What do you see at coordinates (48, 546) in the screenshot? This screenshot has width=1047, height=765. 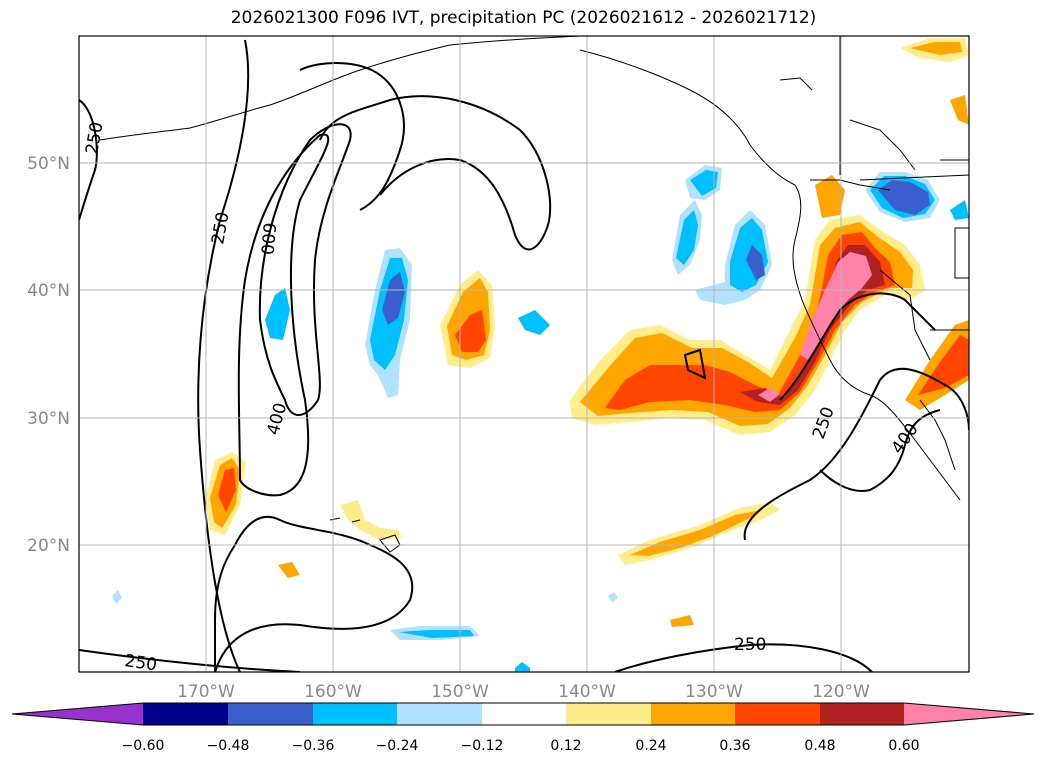 I see `lat-tick-label: 20°N` at bounding box center [48, 546].